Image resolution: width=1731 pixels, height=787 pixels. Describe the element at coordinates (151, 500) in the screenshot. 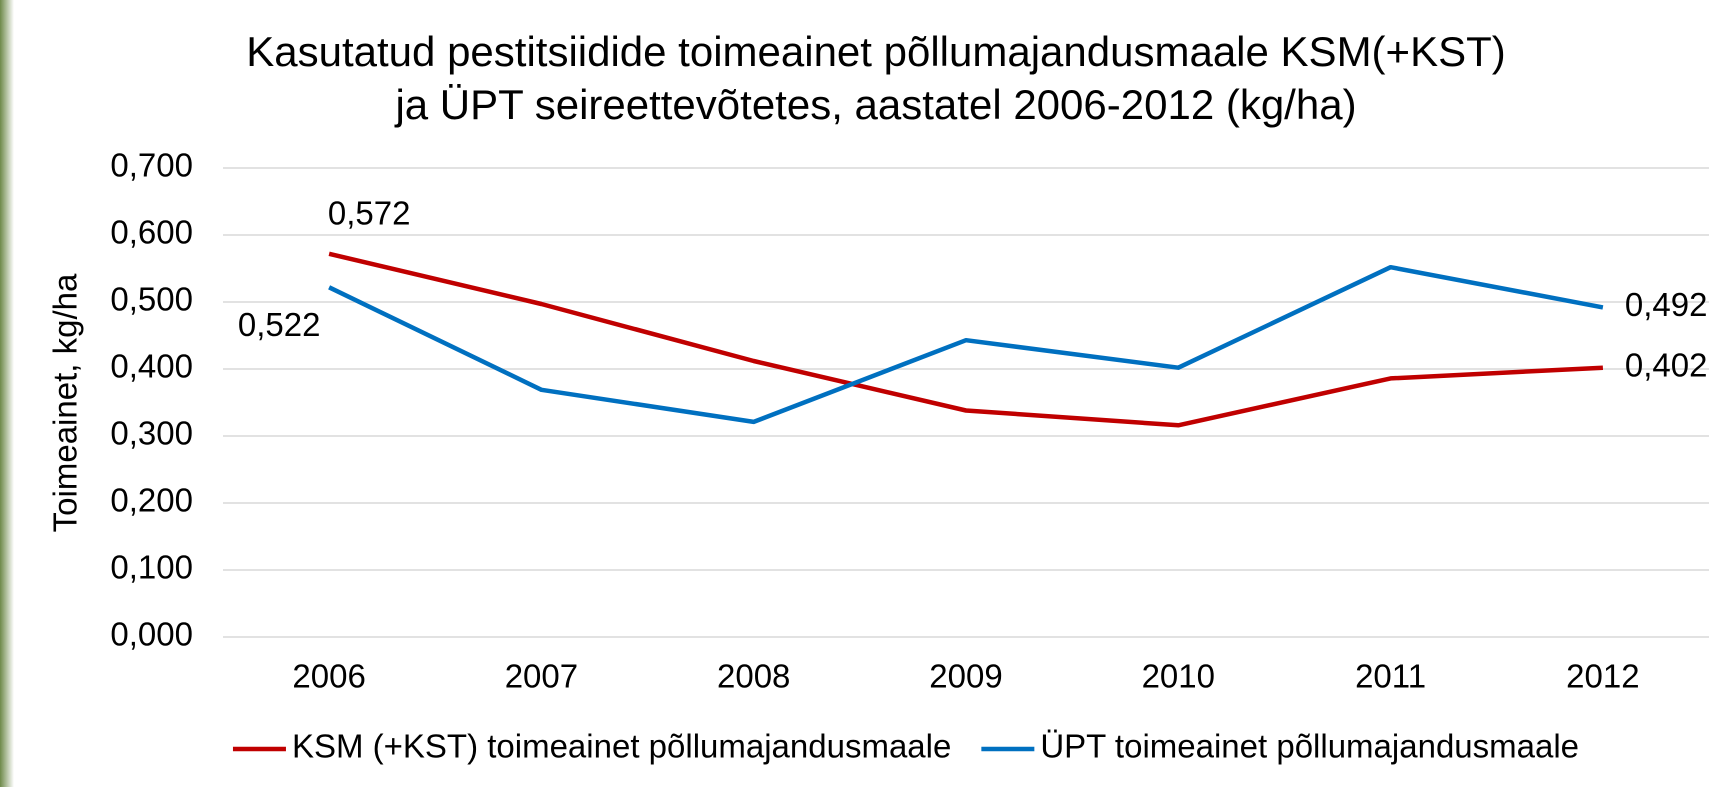

I see `y-tick-label: 0,200` at that location.